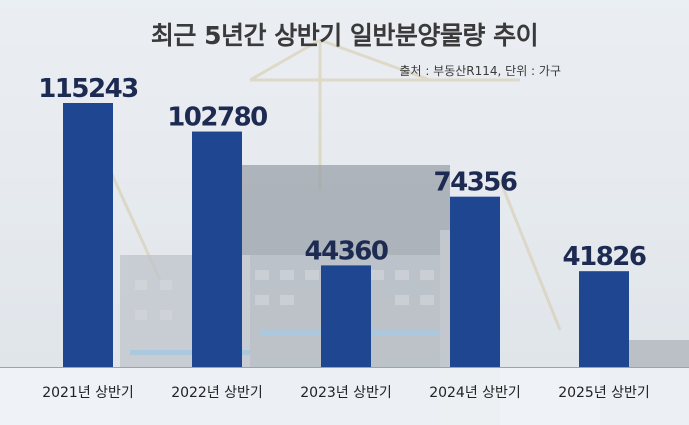 This screenshot has width=689, height=425. What do you see at coordinates (475, 183) in the screenshot?
I see `data-label-4: 74356` at bounding box center [475, 183].